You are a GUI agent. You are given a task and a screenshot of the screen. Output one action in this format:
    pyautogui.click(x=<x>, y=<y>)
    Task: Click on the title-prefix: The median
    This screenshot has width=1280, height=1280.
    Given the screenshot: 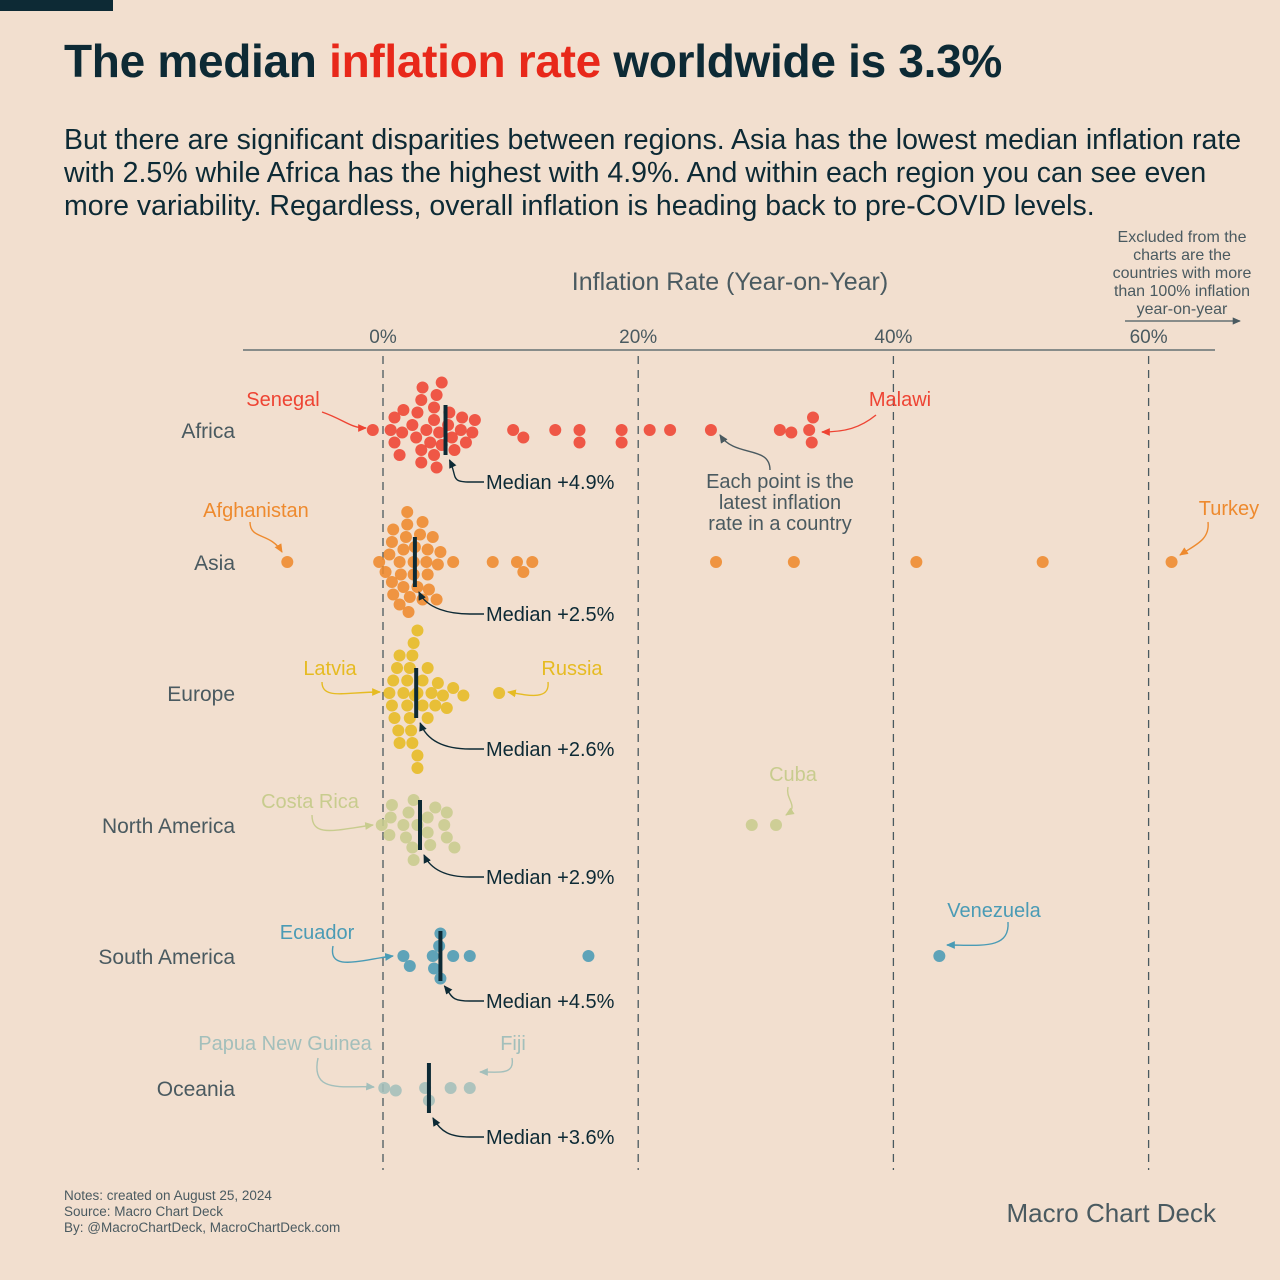 What is the action you would take?
    pyautogui.click(x=197, y=61)
    